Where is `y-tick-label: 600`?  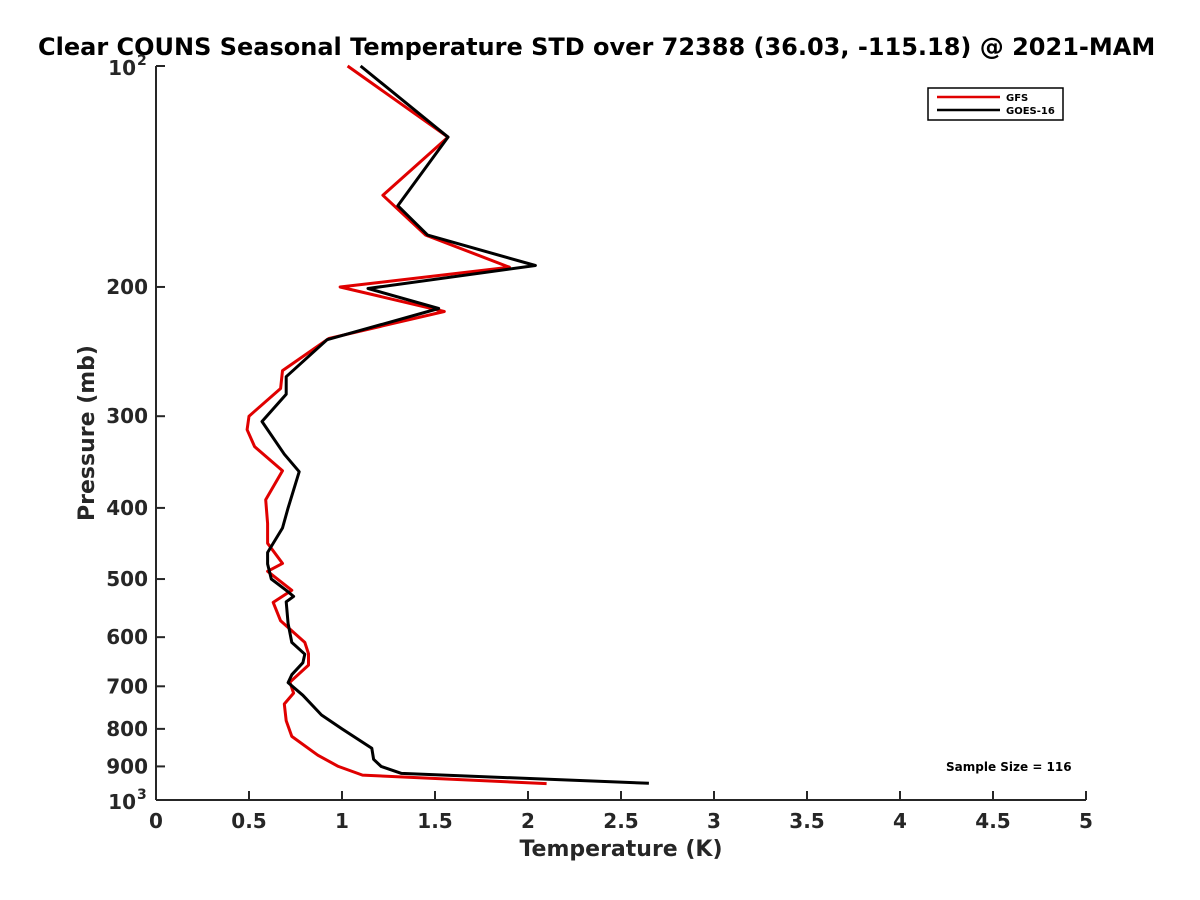 y-tick-label: 600 is located at coordinates (127, 637).